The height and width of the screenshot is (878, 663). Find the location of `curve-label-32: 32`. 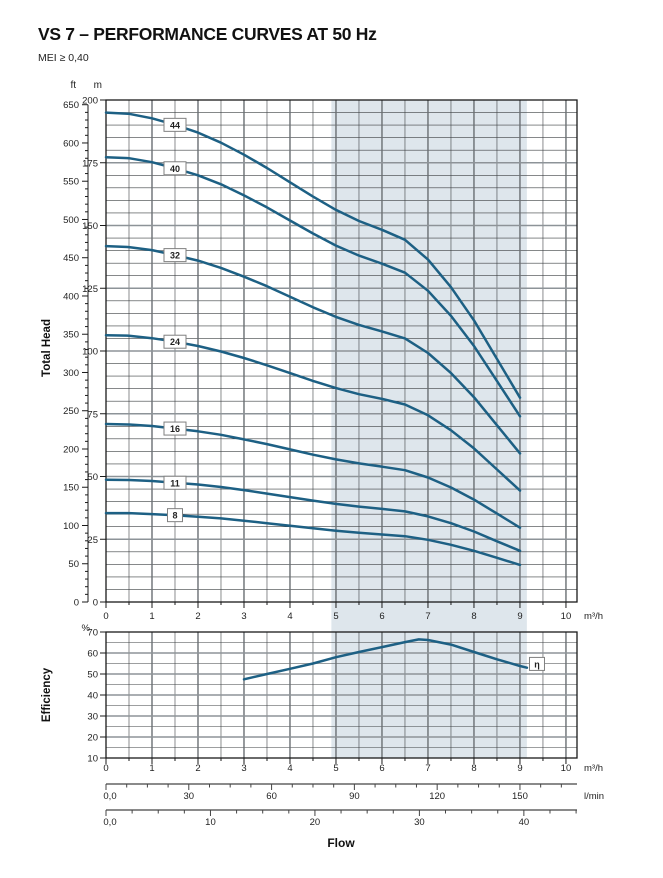

curve-label-32: 32 is located at coordinates (175, 255).